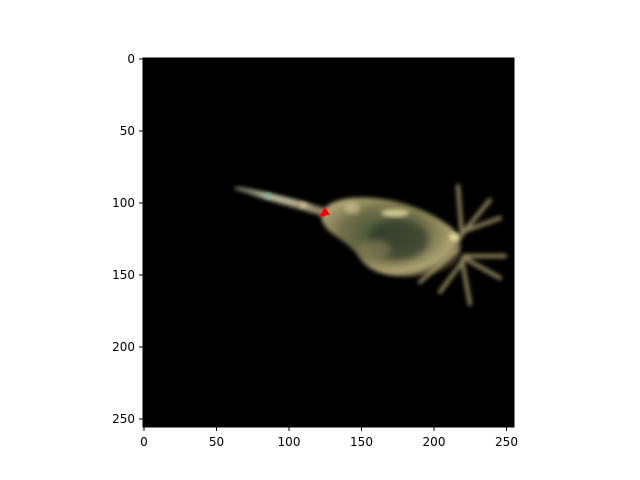 The height and width of the screenshot is (480, 640). Describe the element at coordinates (144, 442) in the screenshot. I see `x-tick-label-0: 0` at that location.